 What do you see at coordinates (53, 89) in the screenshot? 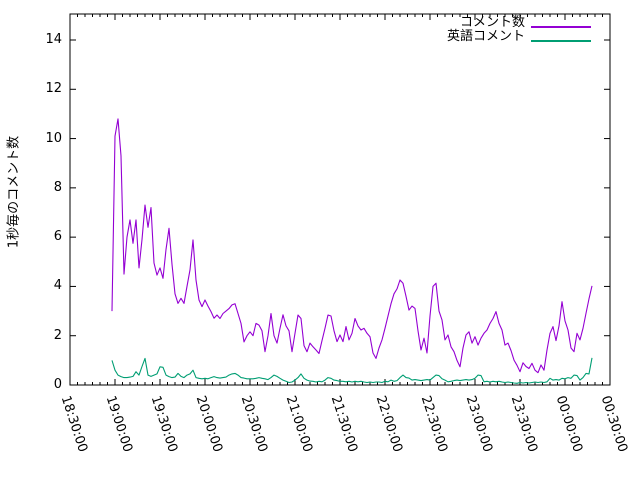
I see `y-tick-label: 12` at bounding box center [53, 89].